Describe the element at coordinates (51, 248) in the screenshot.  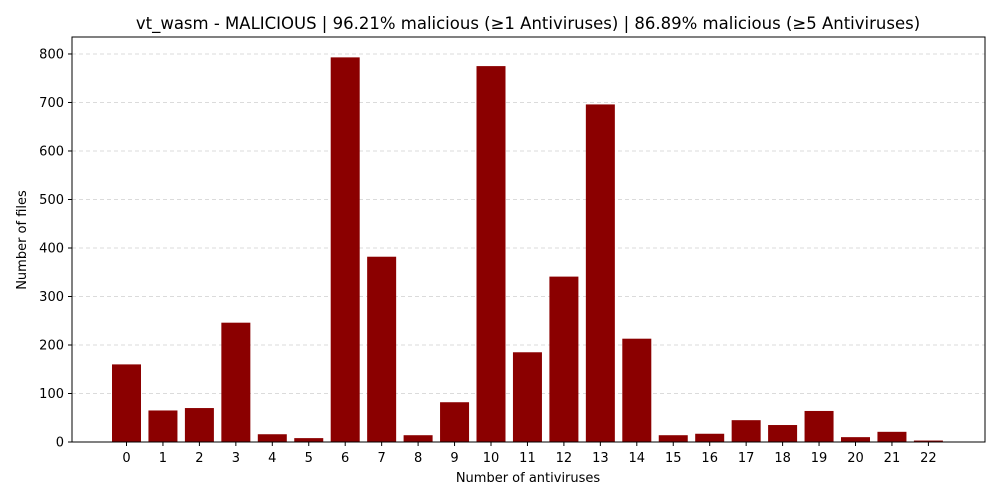
I see `y-tick-label: 400` at that location.